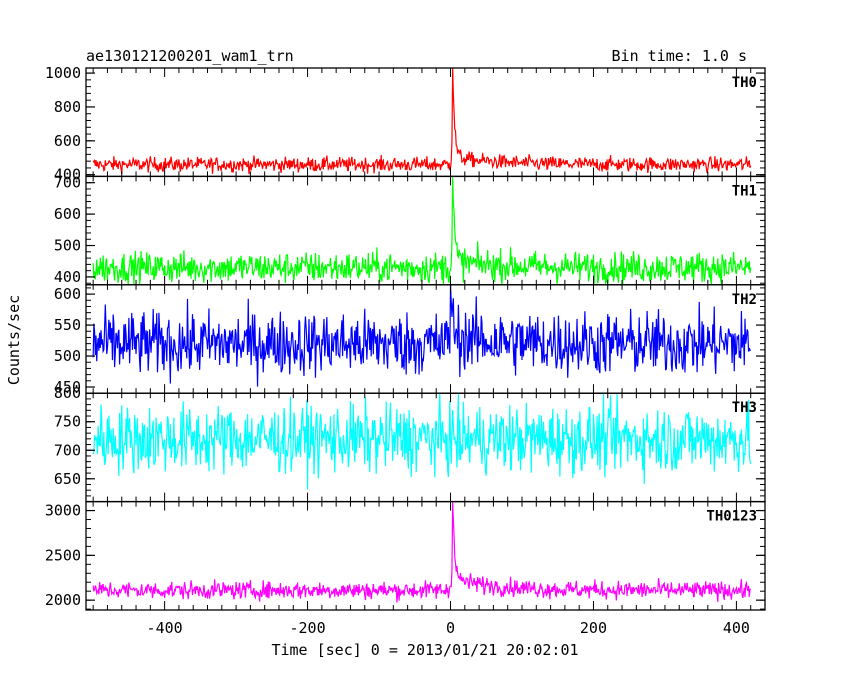 The image size is (850, 680). I want to click on y-tick-label: 2000, so click(63, 600).